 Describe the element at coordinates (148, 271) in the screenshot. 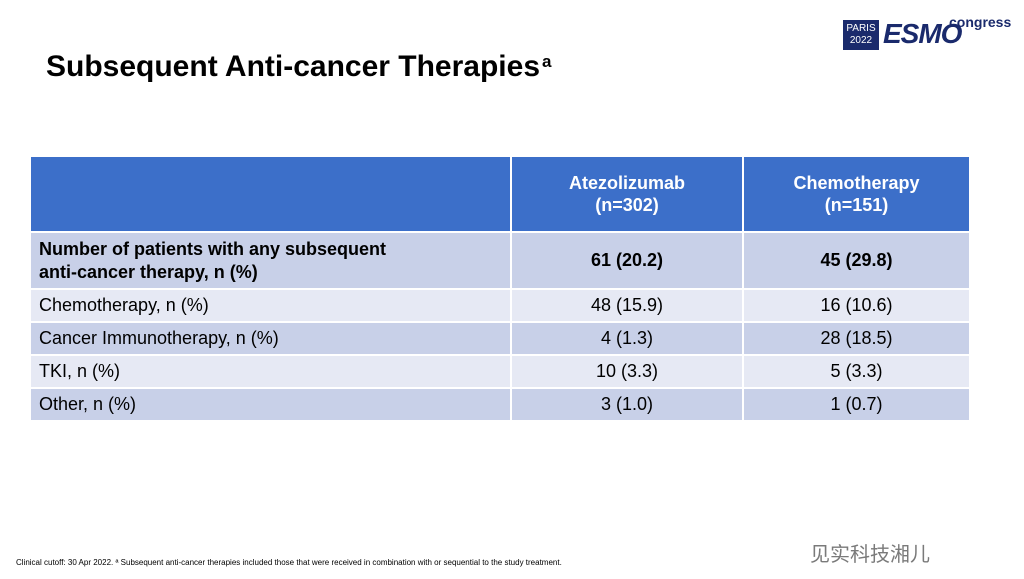

I see `row-label-line2: anti-cancer therapy, n (%)` at that location.